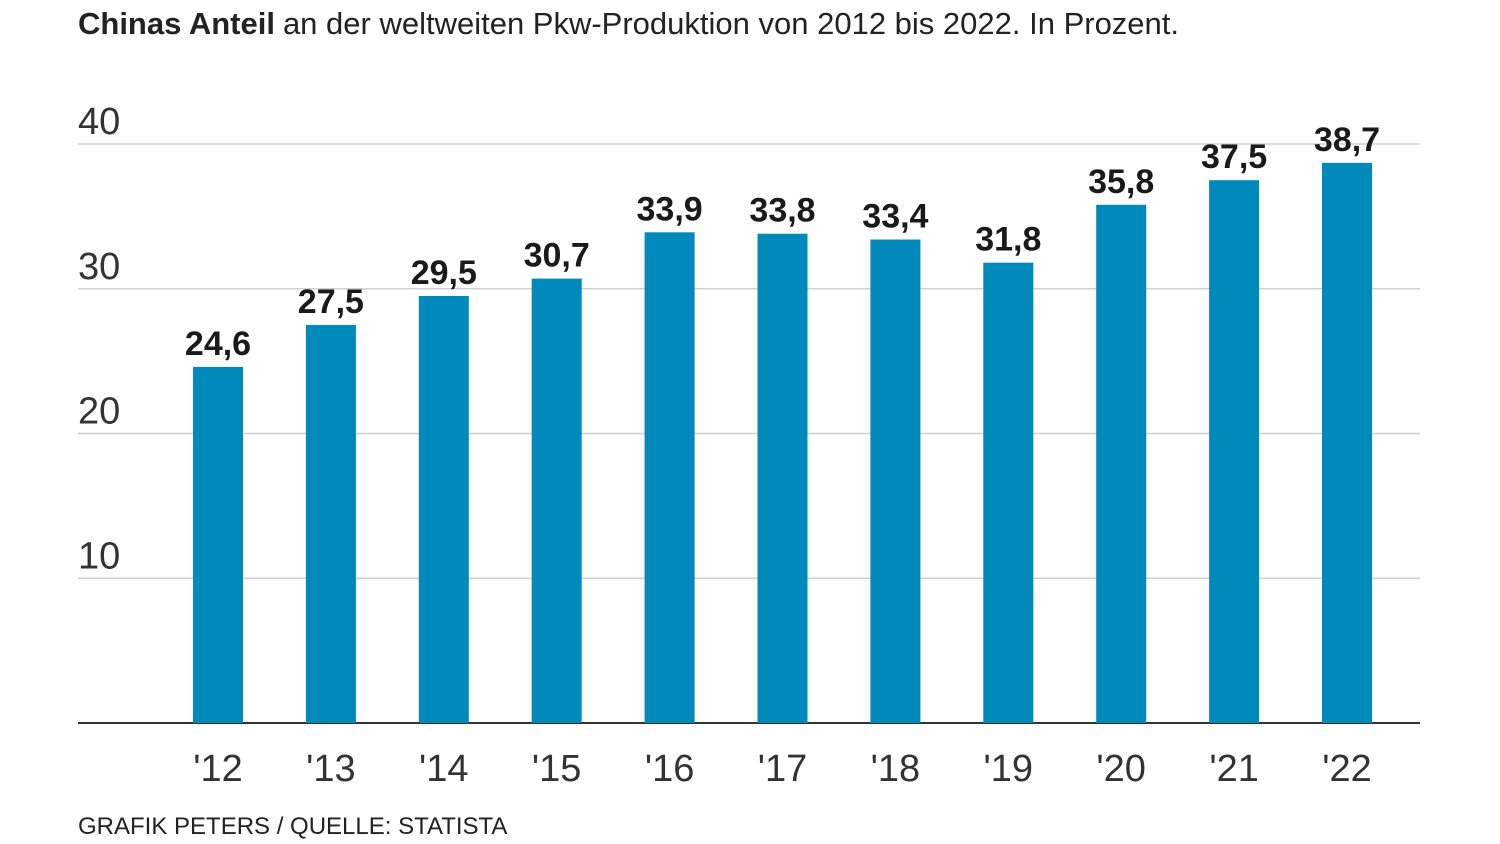 This screenshot has width=1500, height=844. I want to click on x-tick-label: '12, so click(218, 769).